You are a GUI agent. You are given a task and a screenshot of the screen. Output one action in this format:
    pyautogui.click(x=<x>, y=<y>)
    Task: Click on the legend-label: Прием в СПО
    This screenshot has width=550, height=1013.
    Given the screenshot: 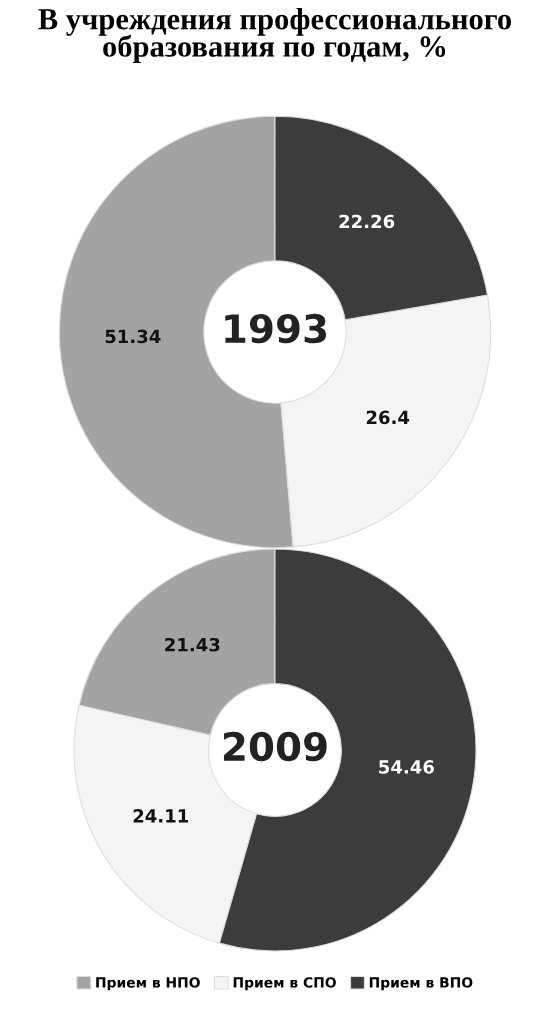 What is the action you would take?
    pyautogui.click(x=284, y=984)
    